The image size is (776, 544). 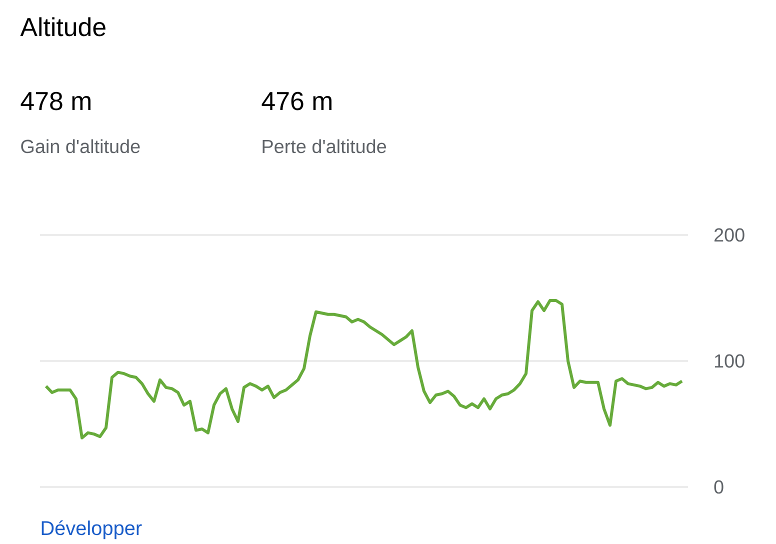 What do you see at coordinates (55, 101) in the screenshot?
I see `text: 478 m` at bounding box center [55, 101].